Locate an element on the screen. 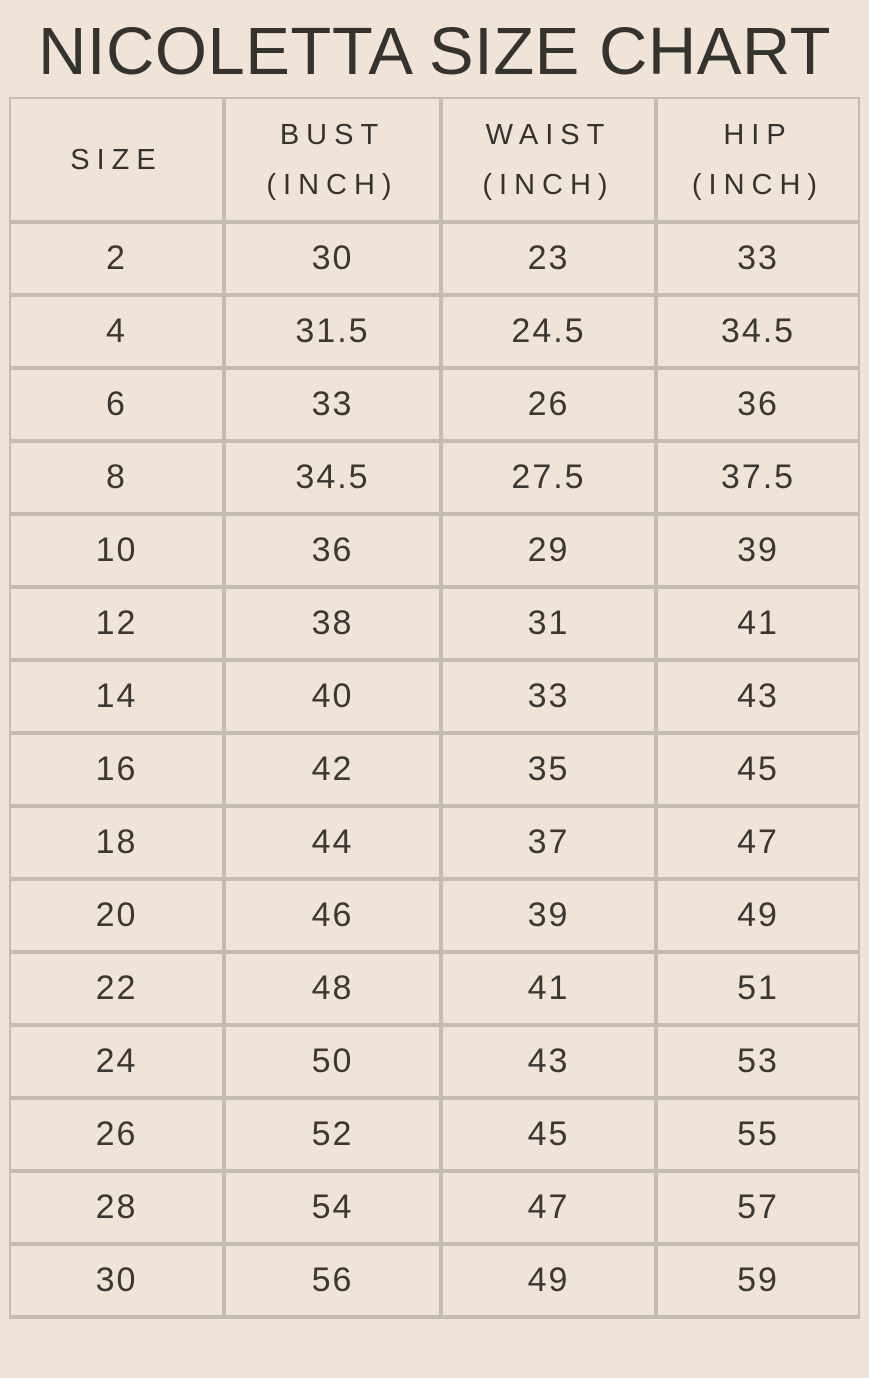  table-cell-hip: 34.5 is located at coordinates (757, 331).